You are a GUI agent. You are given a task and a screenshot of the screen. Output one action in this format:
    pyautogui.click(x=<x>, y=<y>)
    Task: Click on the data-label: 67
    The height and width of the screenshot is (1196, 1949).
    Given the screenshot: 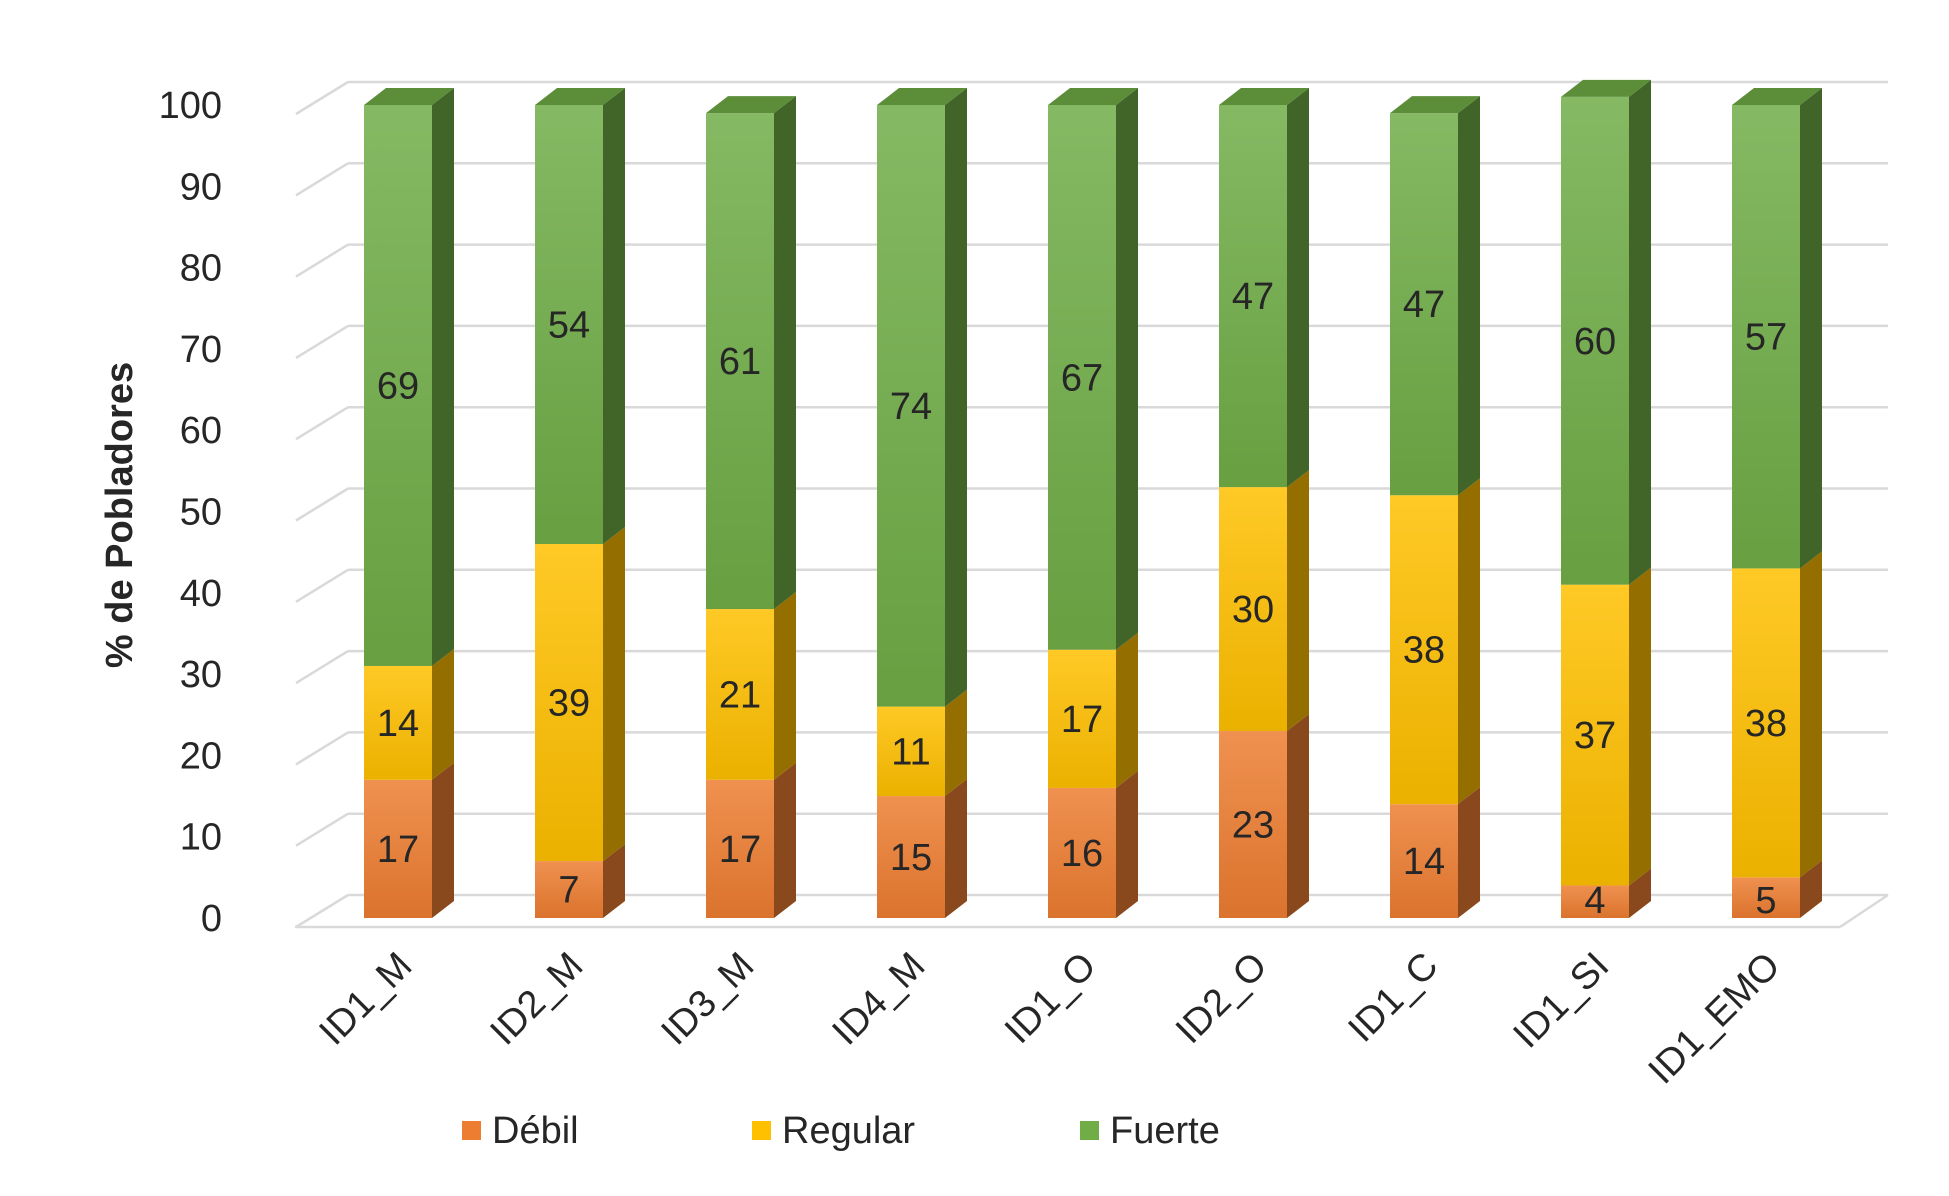 What is the action you would take?
    pyautogui.click(x=1082, y=378)
    